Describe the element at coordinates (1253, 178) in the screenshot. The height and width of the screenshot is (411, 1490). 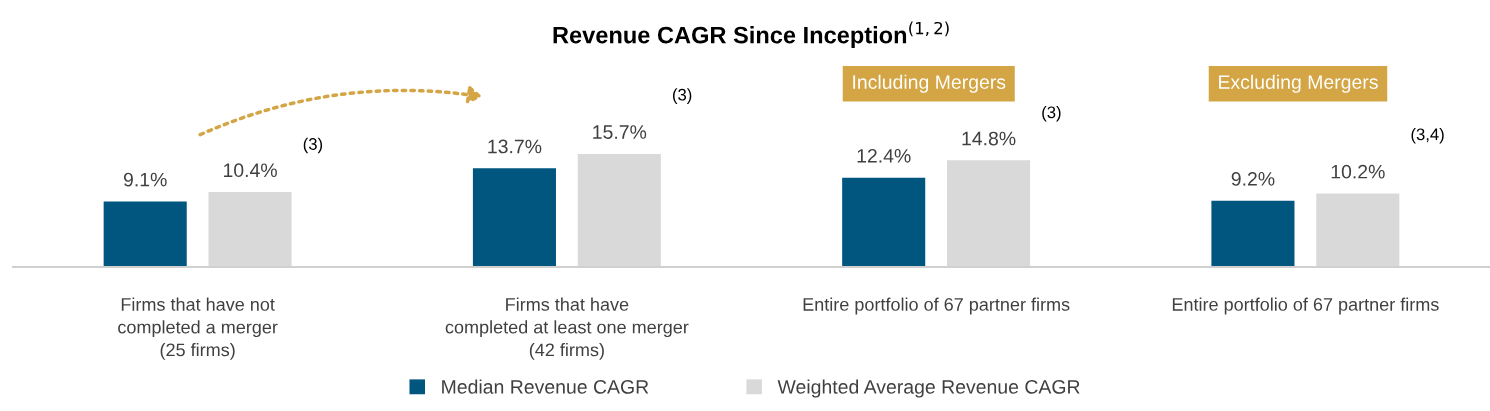
I see `data-label: 9.2%` at that location.